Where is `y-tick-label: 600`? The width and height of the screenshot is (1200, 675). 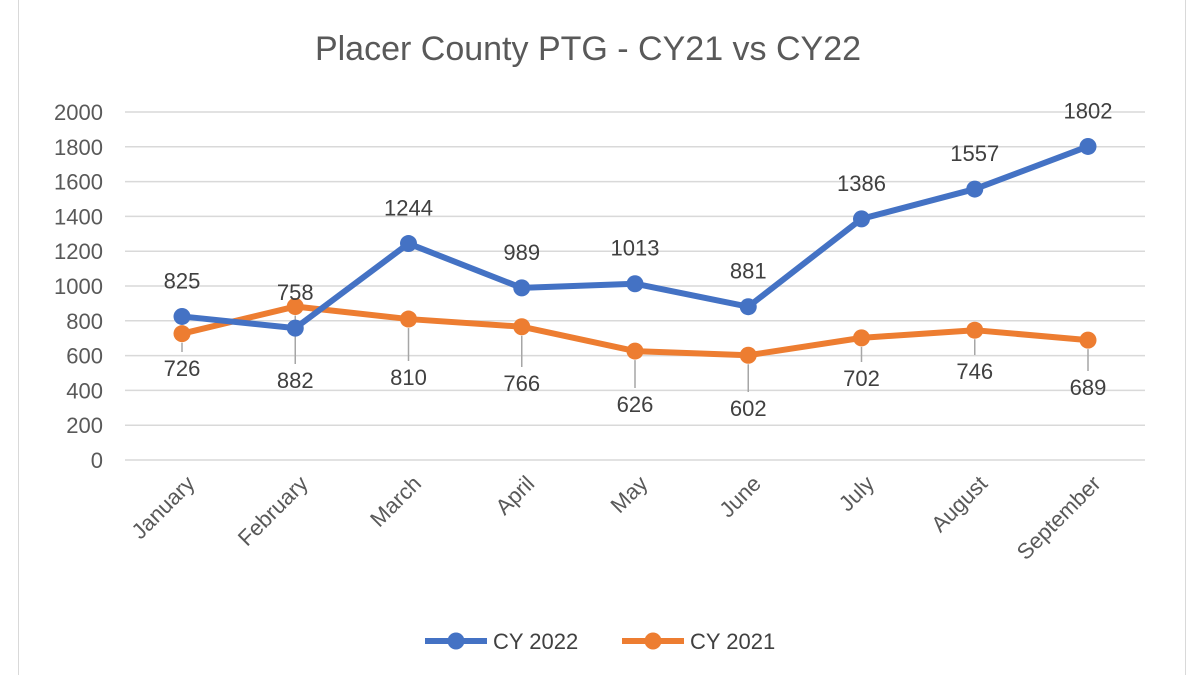
y-tick-label: 600 is located at coordinates (84, 356).